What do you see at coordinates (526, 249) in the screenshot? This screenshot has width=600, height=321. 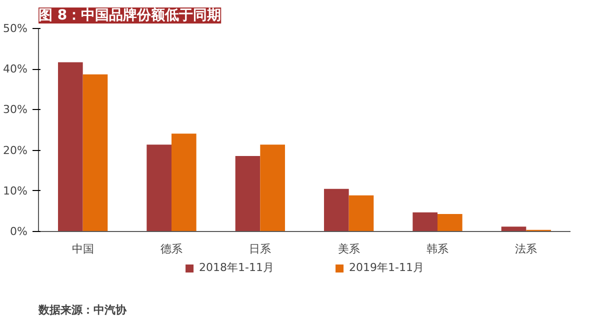 I see `x-tick-label: 法系` at bounding box center [526, 249].